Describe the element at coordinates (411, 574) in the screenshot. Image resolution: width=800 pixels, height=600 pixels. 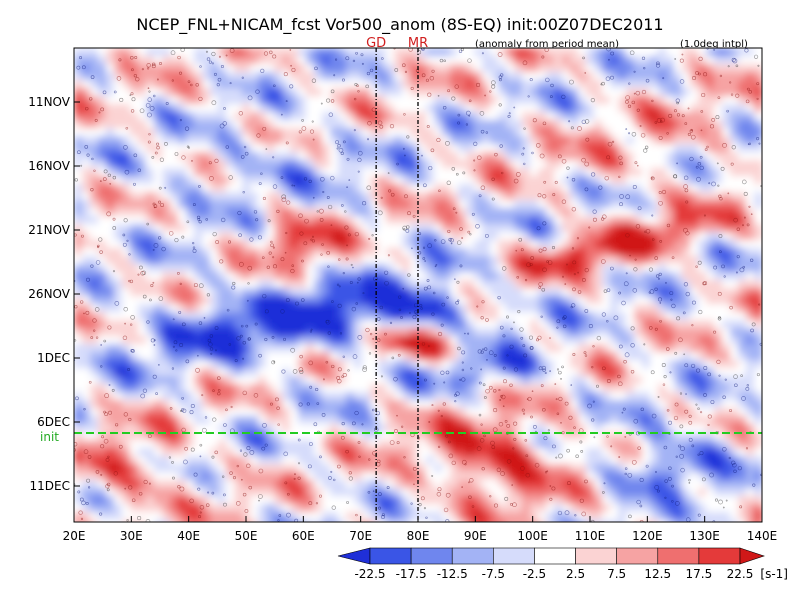
I see `colorbar-level-label: -17.5` at that location.